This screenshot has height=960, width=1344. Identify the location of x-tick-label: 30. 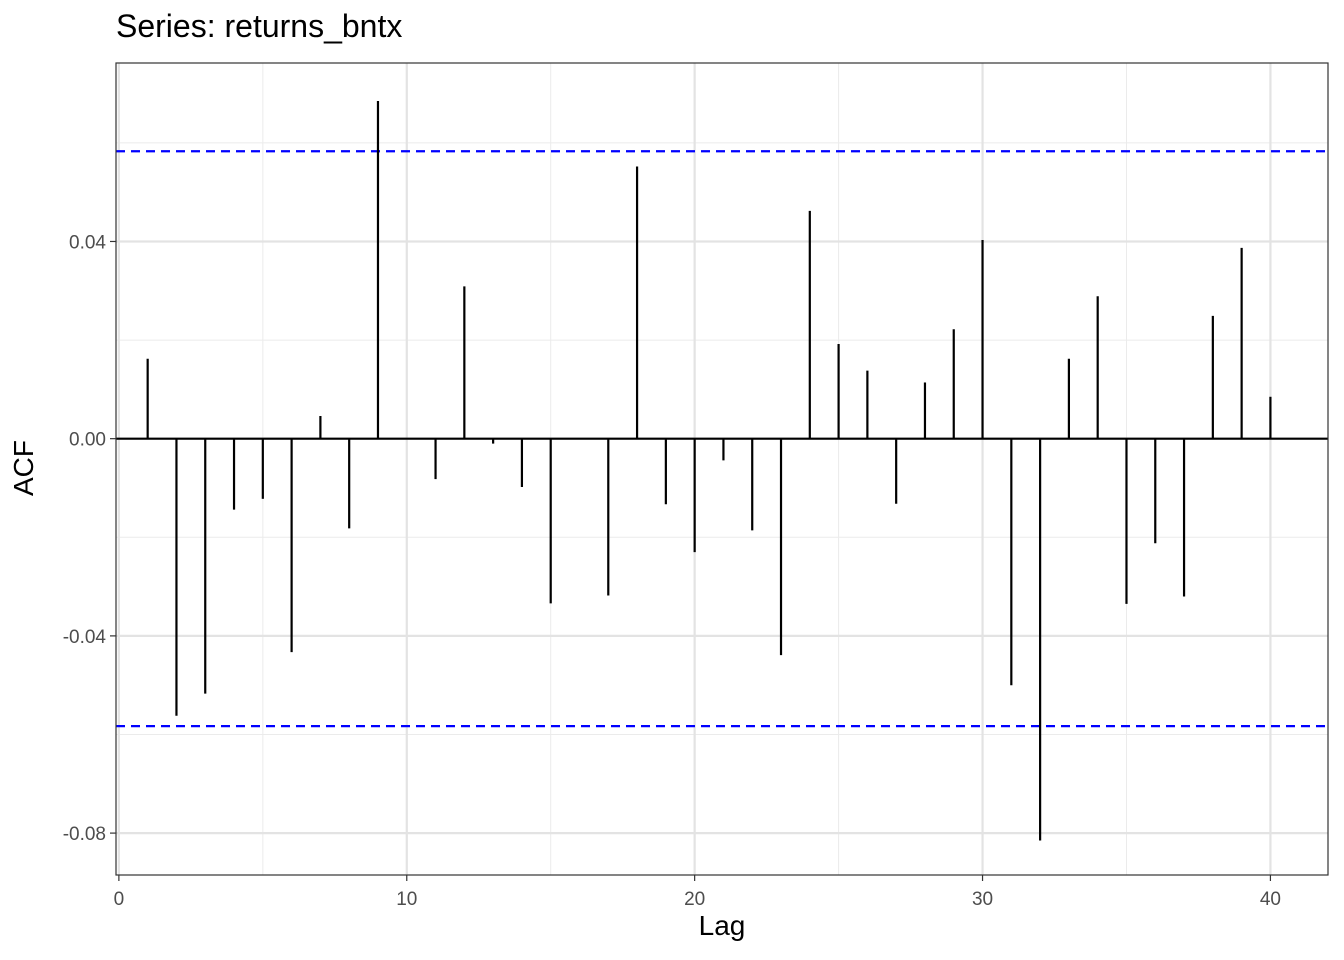
(982, 899).